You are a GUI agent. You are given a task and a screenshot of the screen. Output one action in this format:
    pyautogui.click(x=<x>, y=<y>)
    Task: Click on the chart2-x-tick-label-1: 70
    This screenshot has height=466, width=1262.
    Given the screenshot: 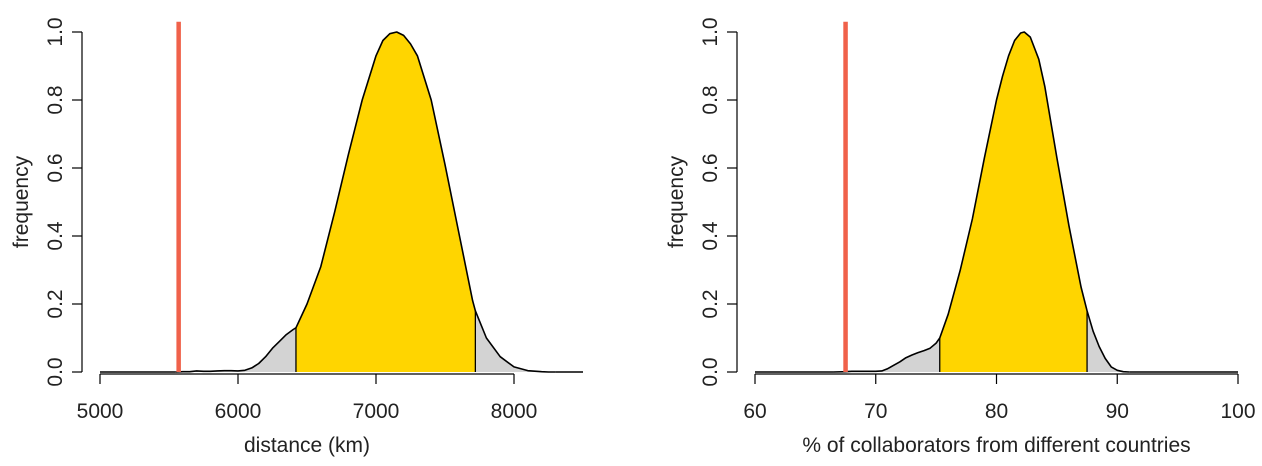 What is the action you would take?
    pyautogui.click(x=875, y=411)
    